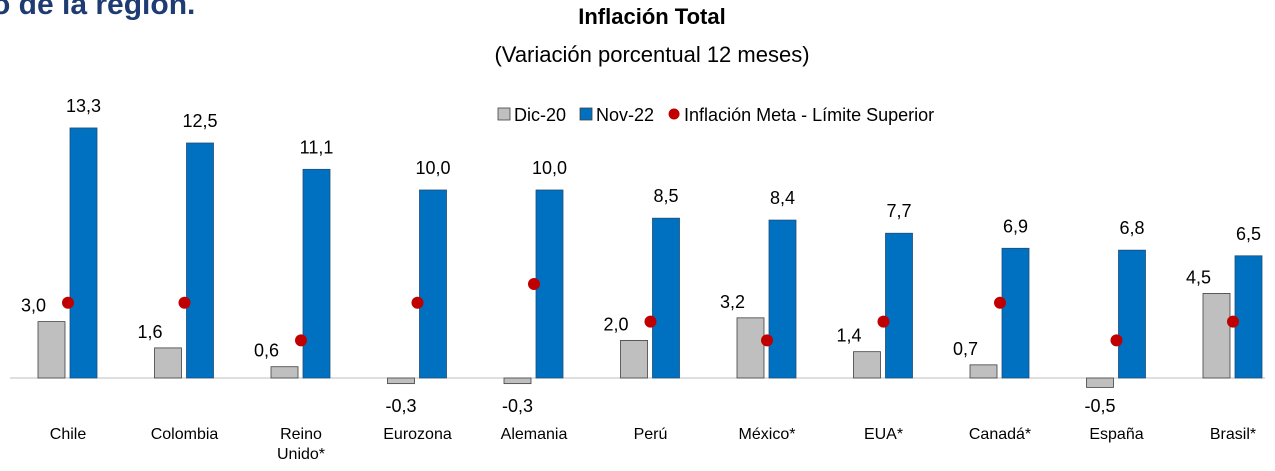 The width and height of the screenshot is (1275, 471). Describe the element at coordinates (199, 121) in the screenshot. I see `value-label: 12,5` at that location.